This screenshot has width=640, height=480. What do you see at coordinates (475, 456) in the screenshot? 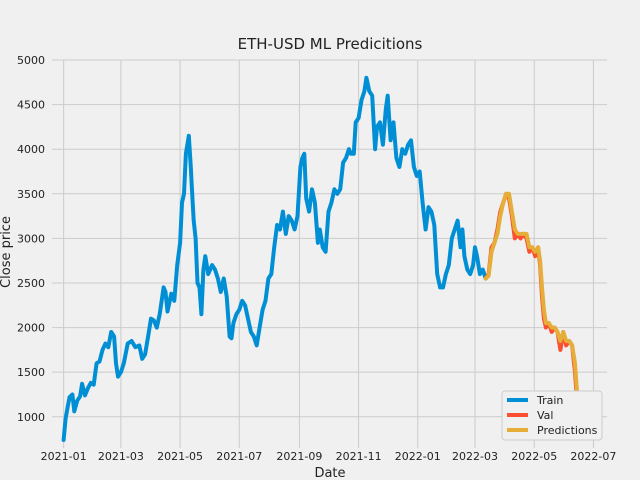
I see `x-tick-label: 2022-03` at bounding box center [475, 456].